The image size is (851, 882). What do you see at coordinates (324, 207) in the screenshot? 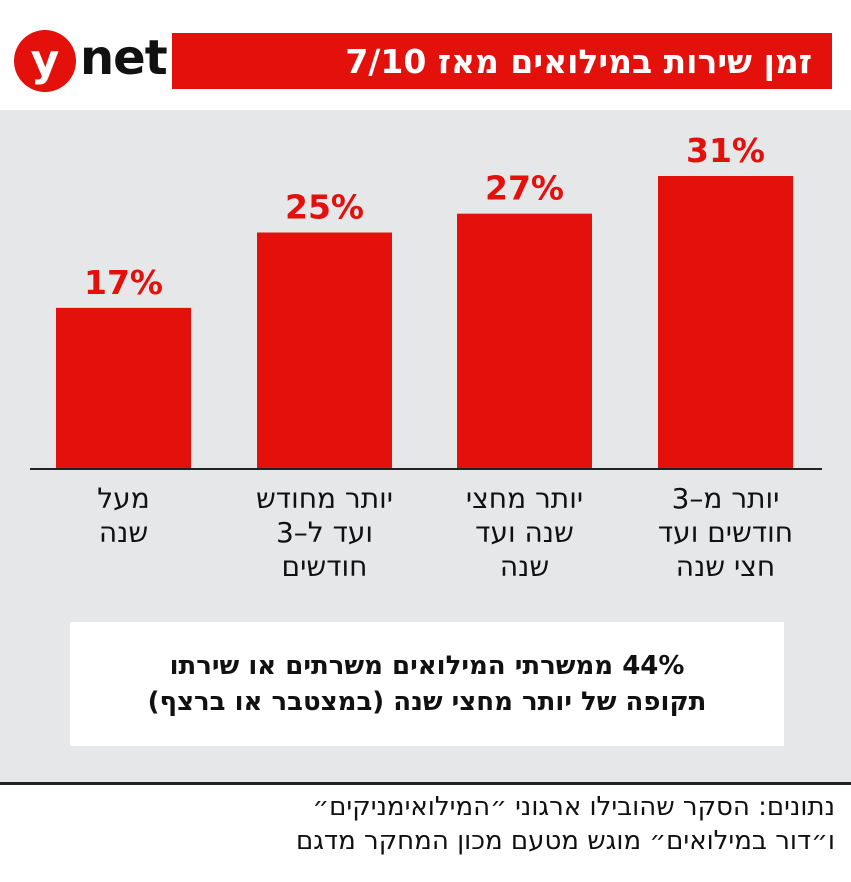
I see `value-label-2: 25%` at bounding box center [324, 207].